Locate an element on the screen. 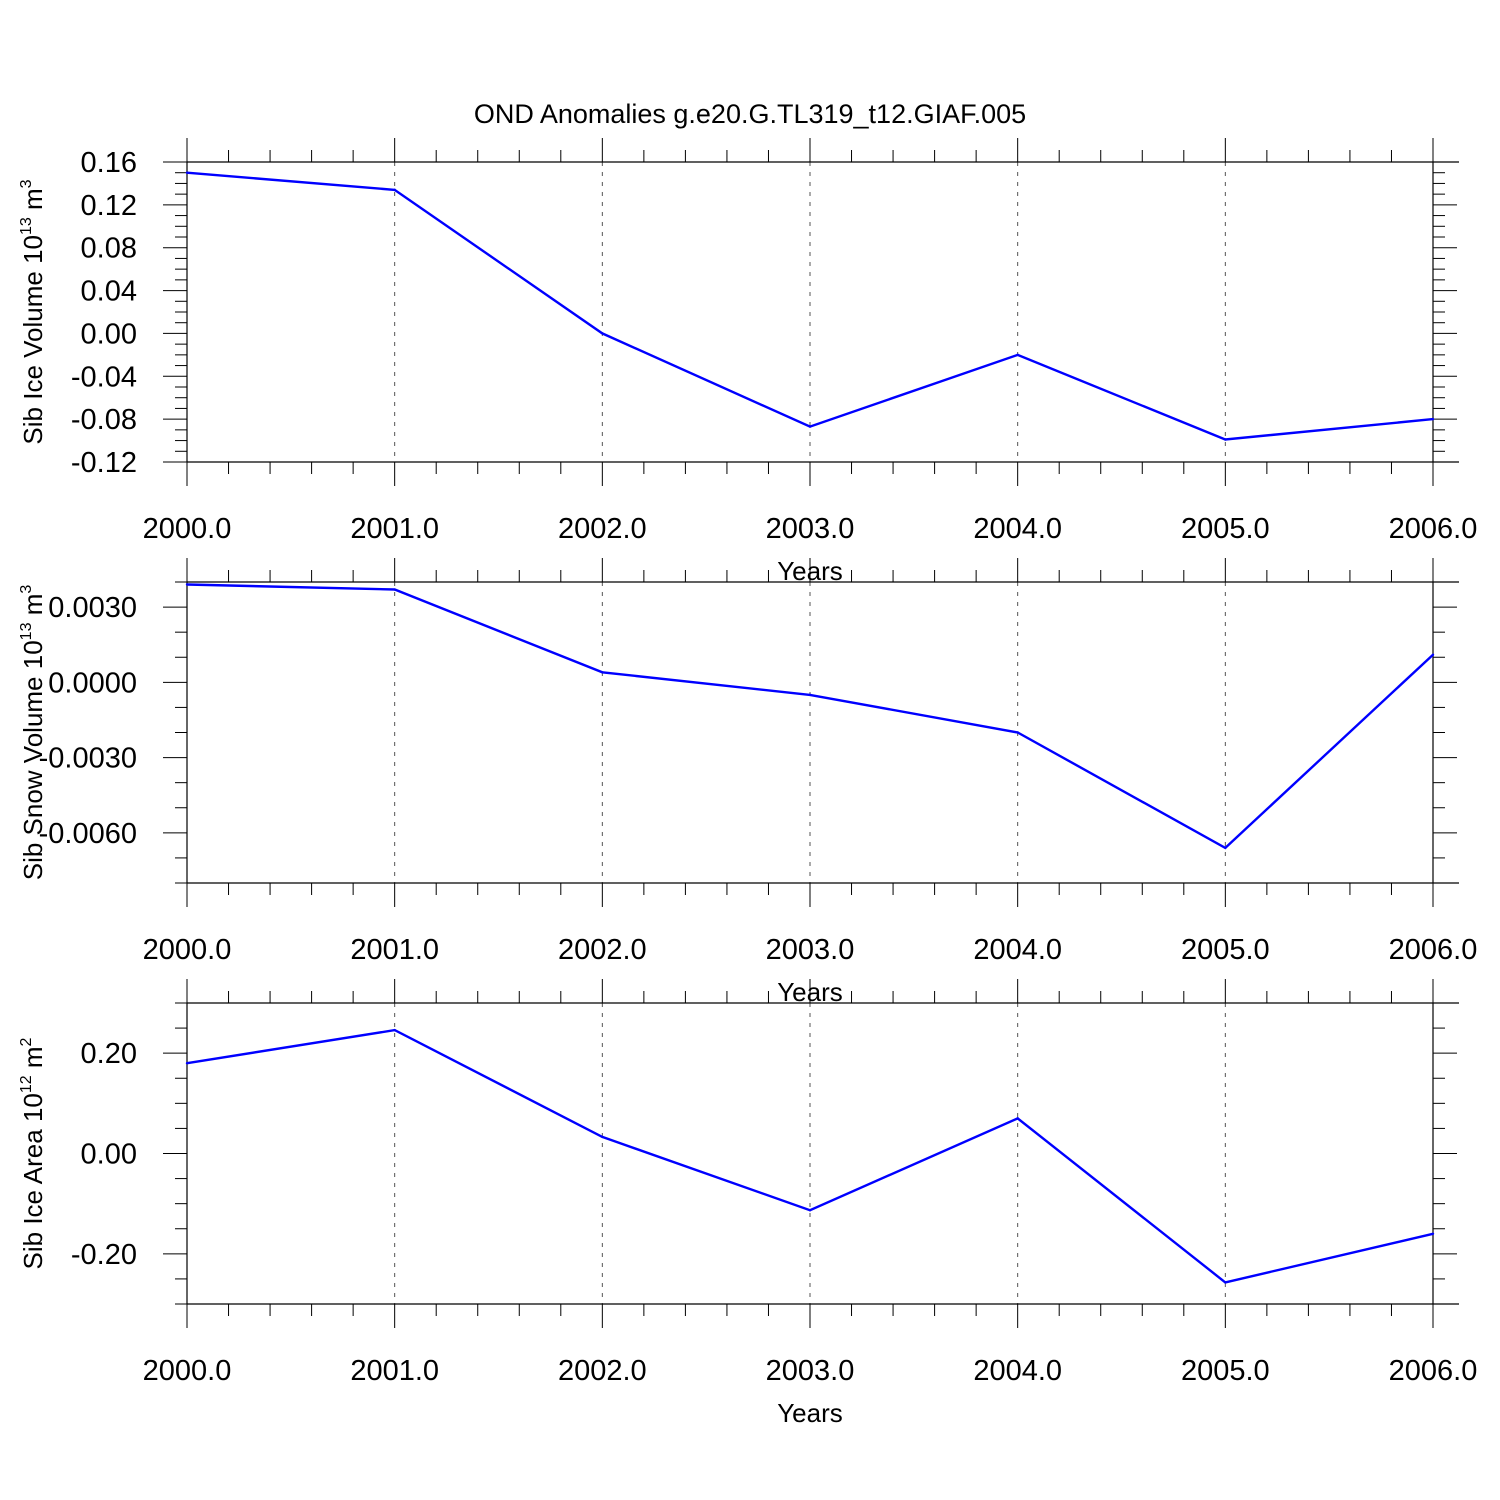 The height and width of the screenshot is (1500, 1500). figure-title: OND Anomalies g.e20.G.TL319_t12.GIAF.005 is located at coordinates (750, 114).